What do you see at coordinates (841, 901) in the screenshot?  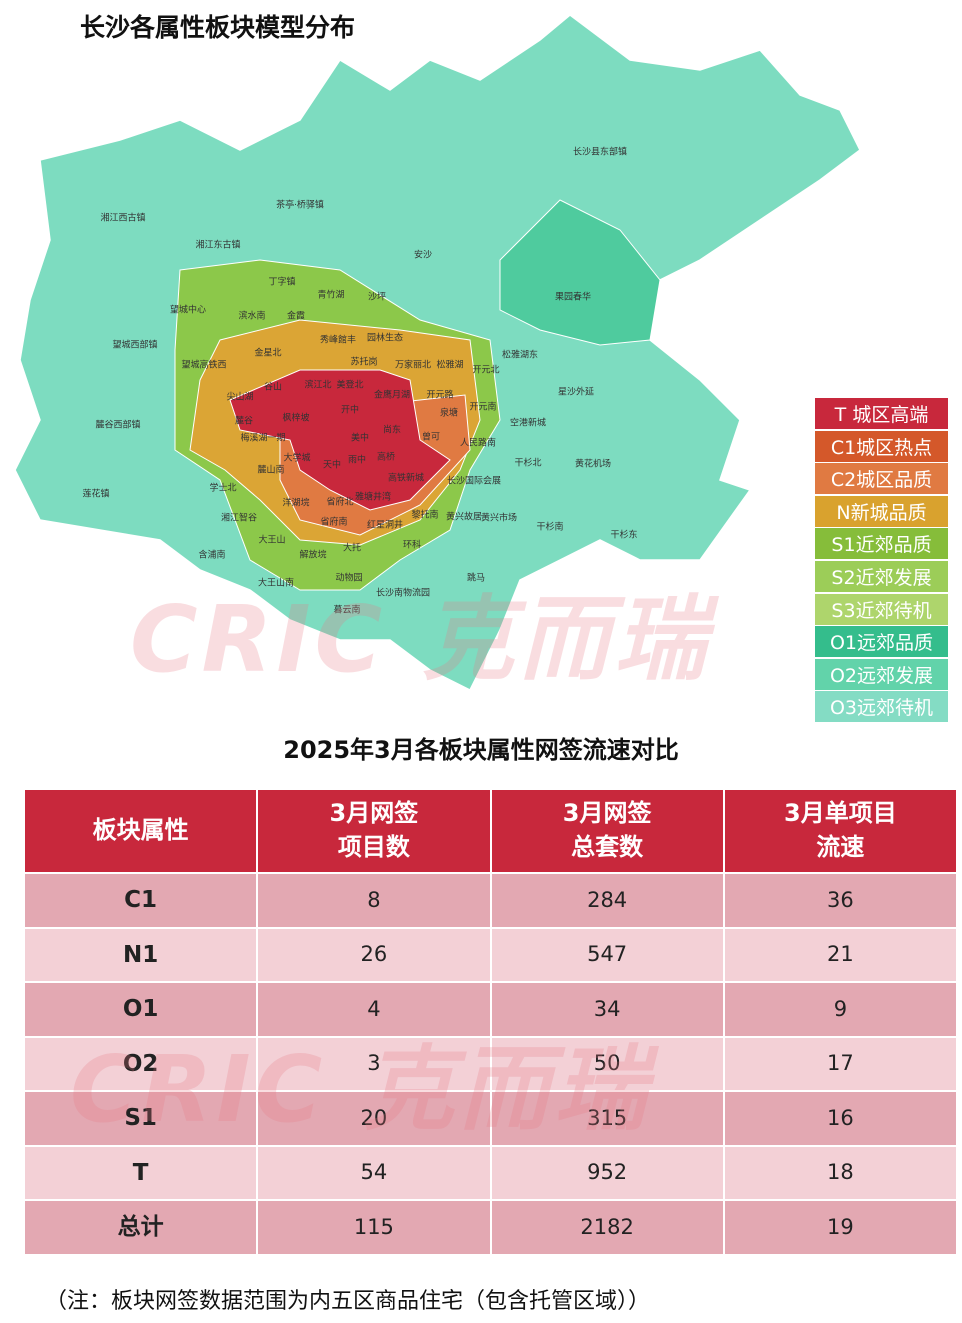 I see `table-cell: 36` at bounding box center [841, 901].